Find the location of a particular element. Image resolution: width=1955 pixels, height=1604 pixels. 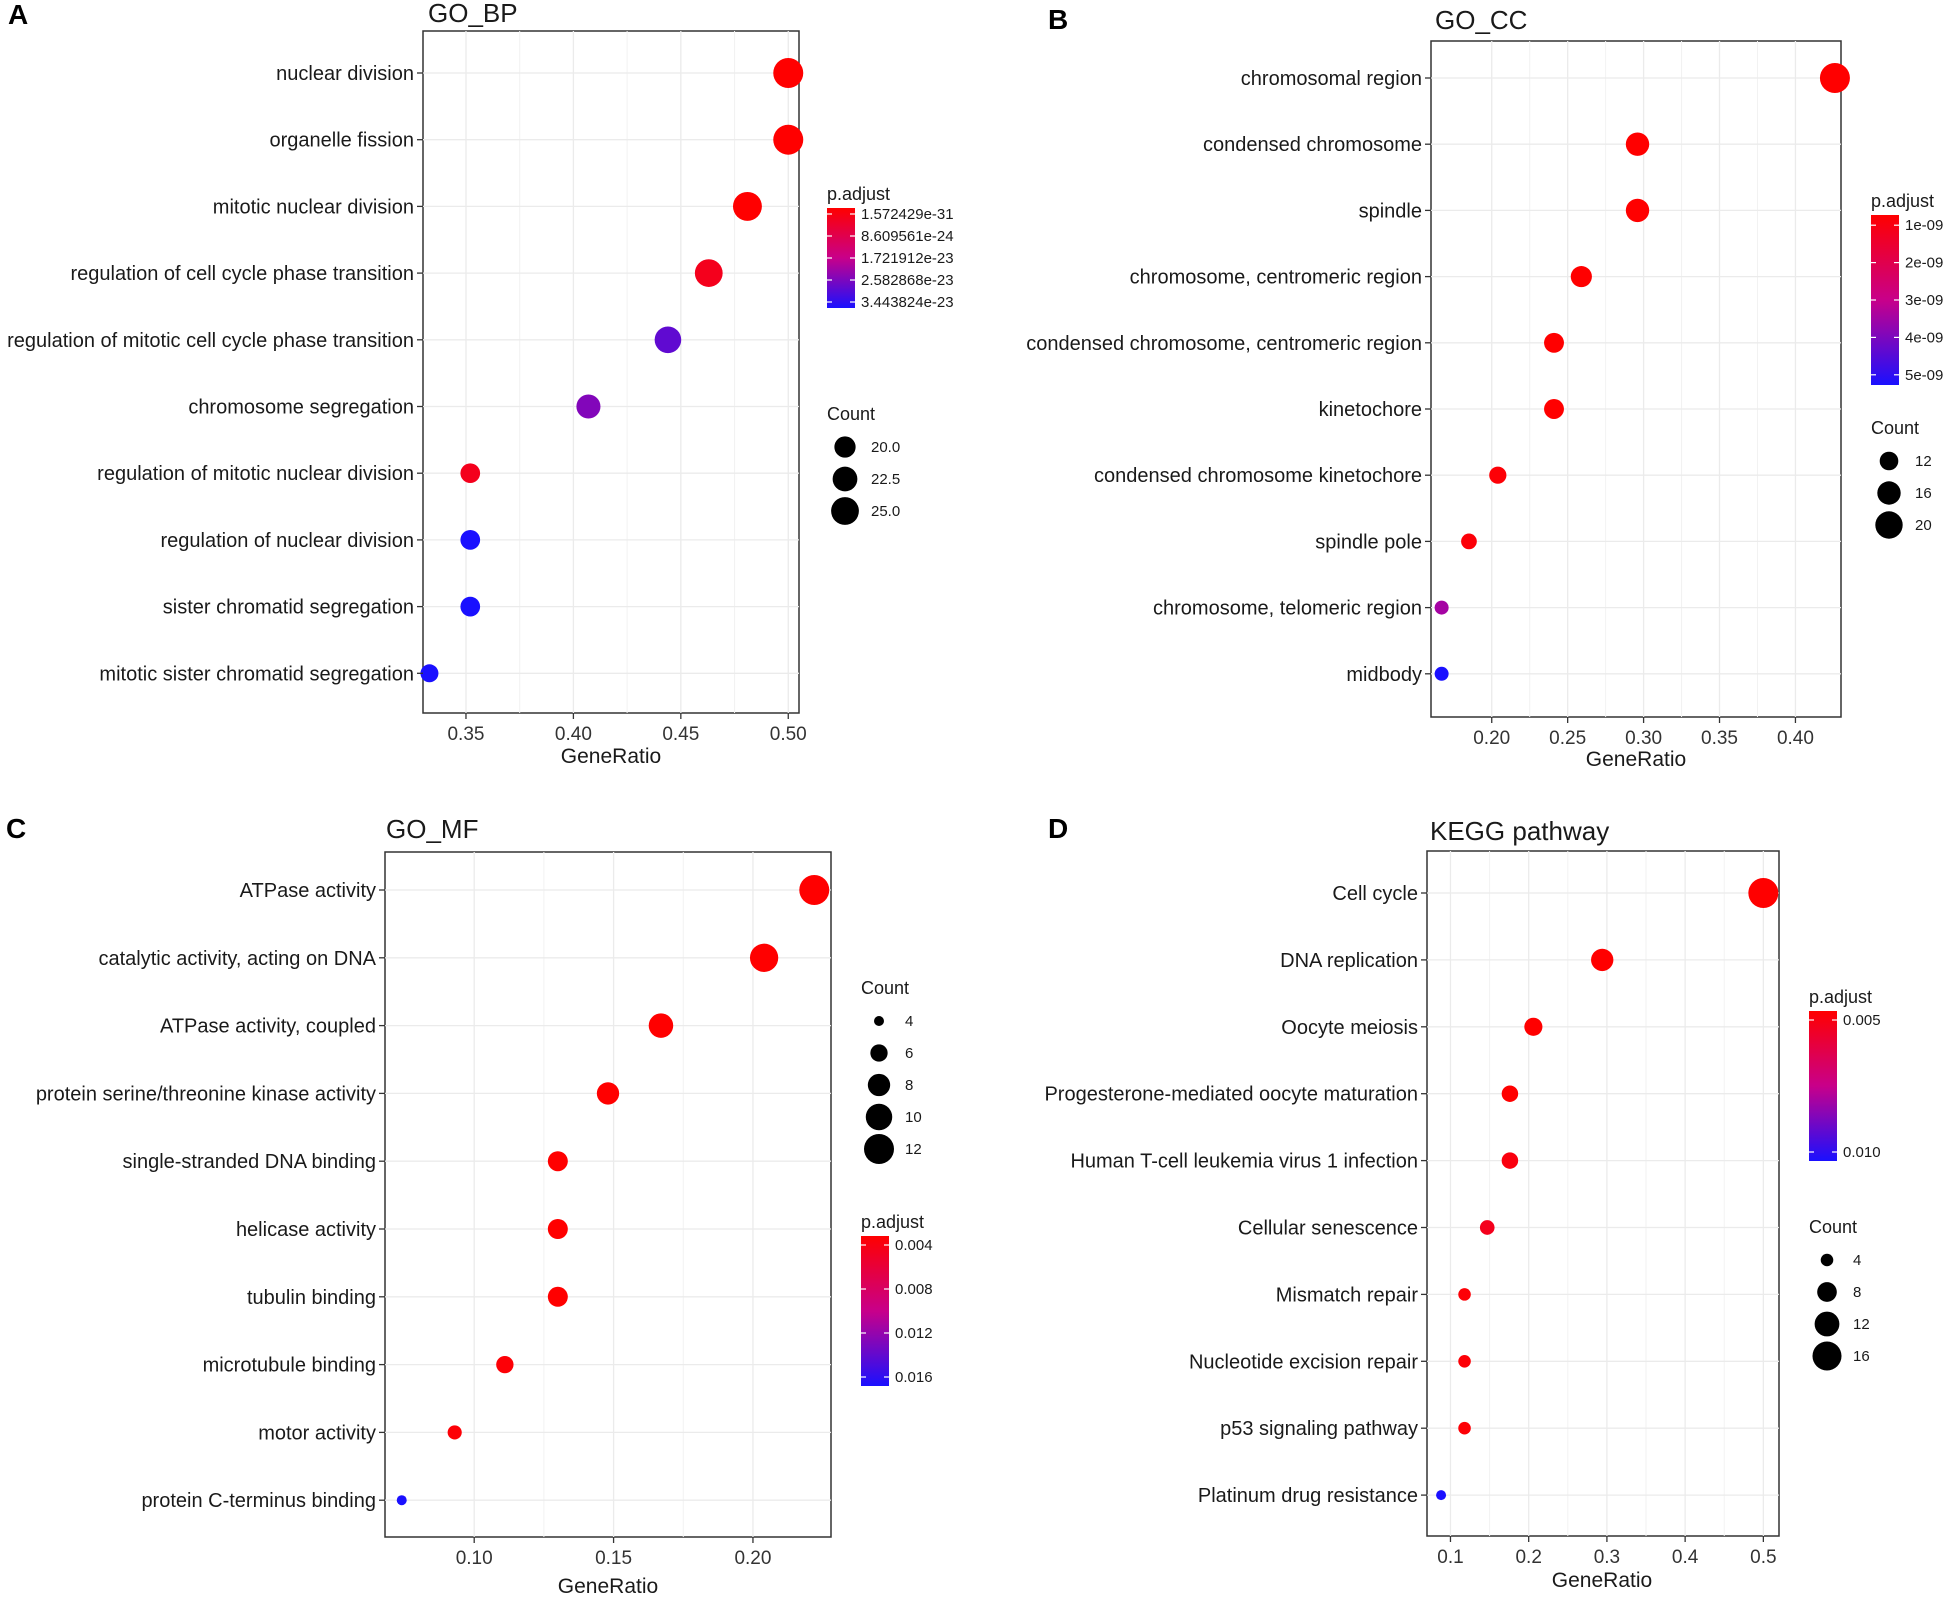

x-ticks-b: 0.20 0.25 0.30 0.35 0.40 is located at coordinates (1643, 733).